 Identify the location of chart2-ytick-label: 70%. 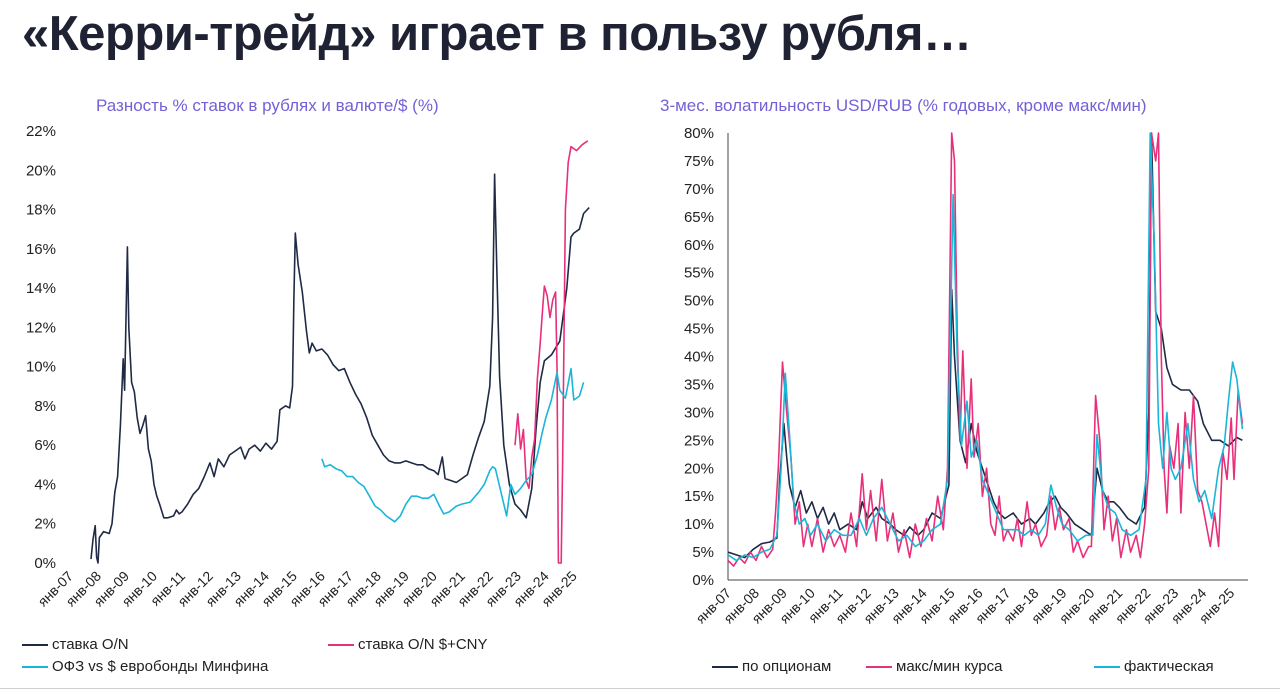
(699, 189).